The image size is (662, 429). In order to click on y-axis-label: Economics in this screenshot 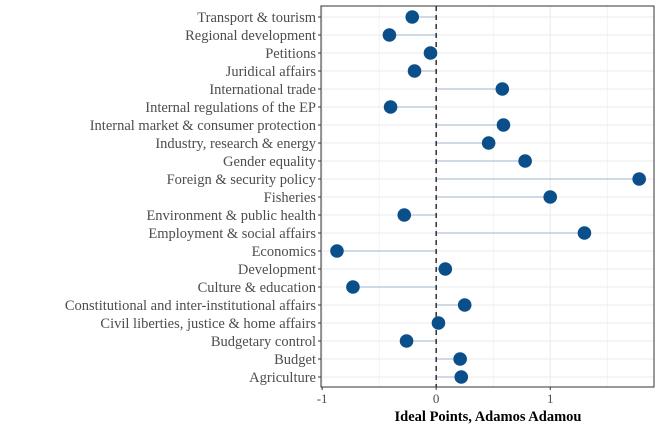, I will do `click(284, 252)`.